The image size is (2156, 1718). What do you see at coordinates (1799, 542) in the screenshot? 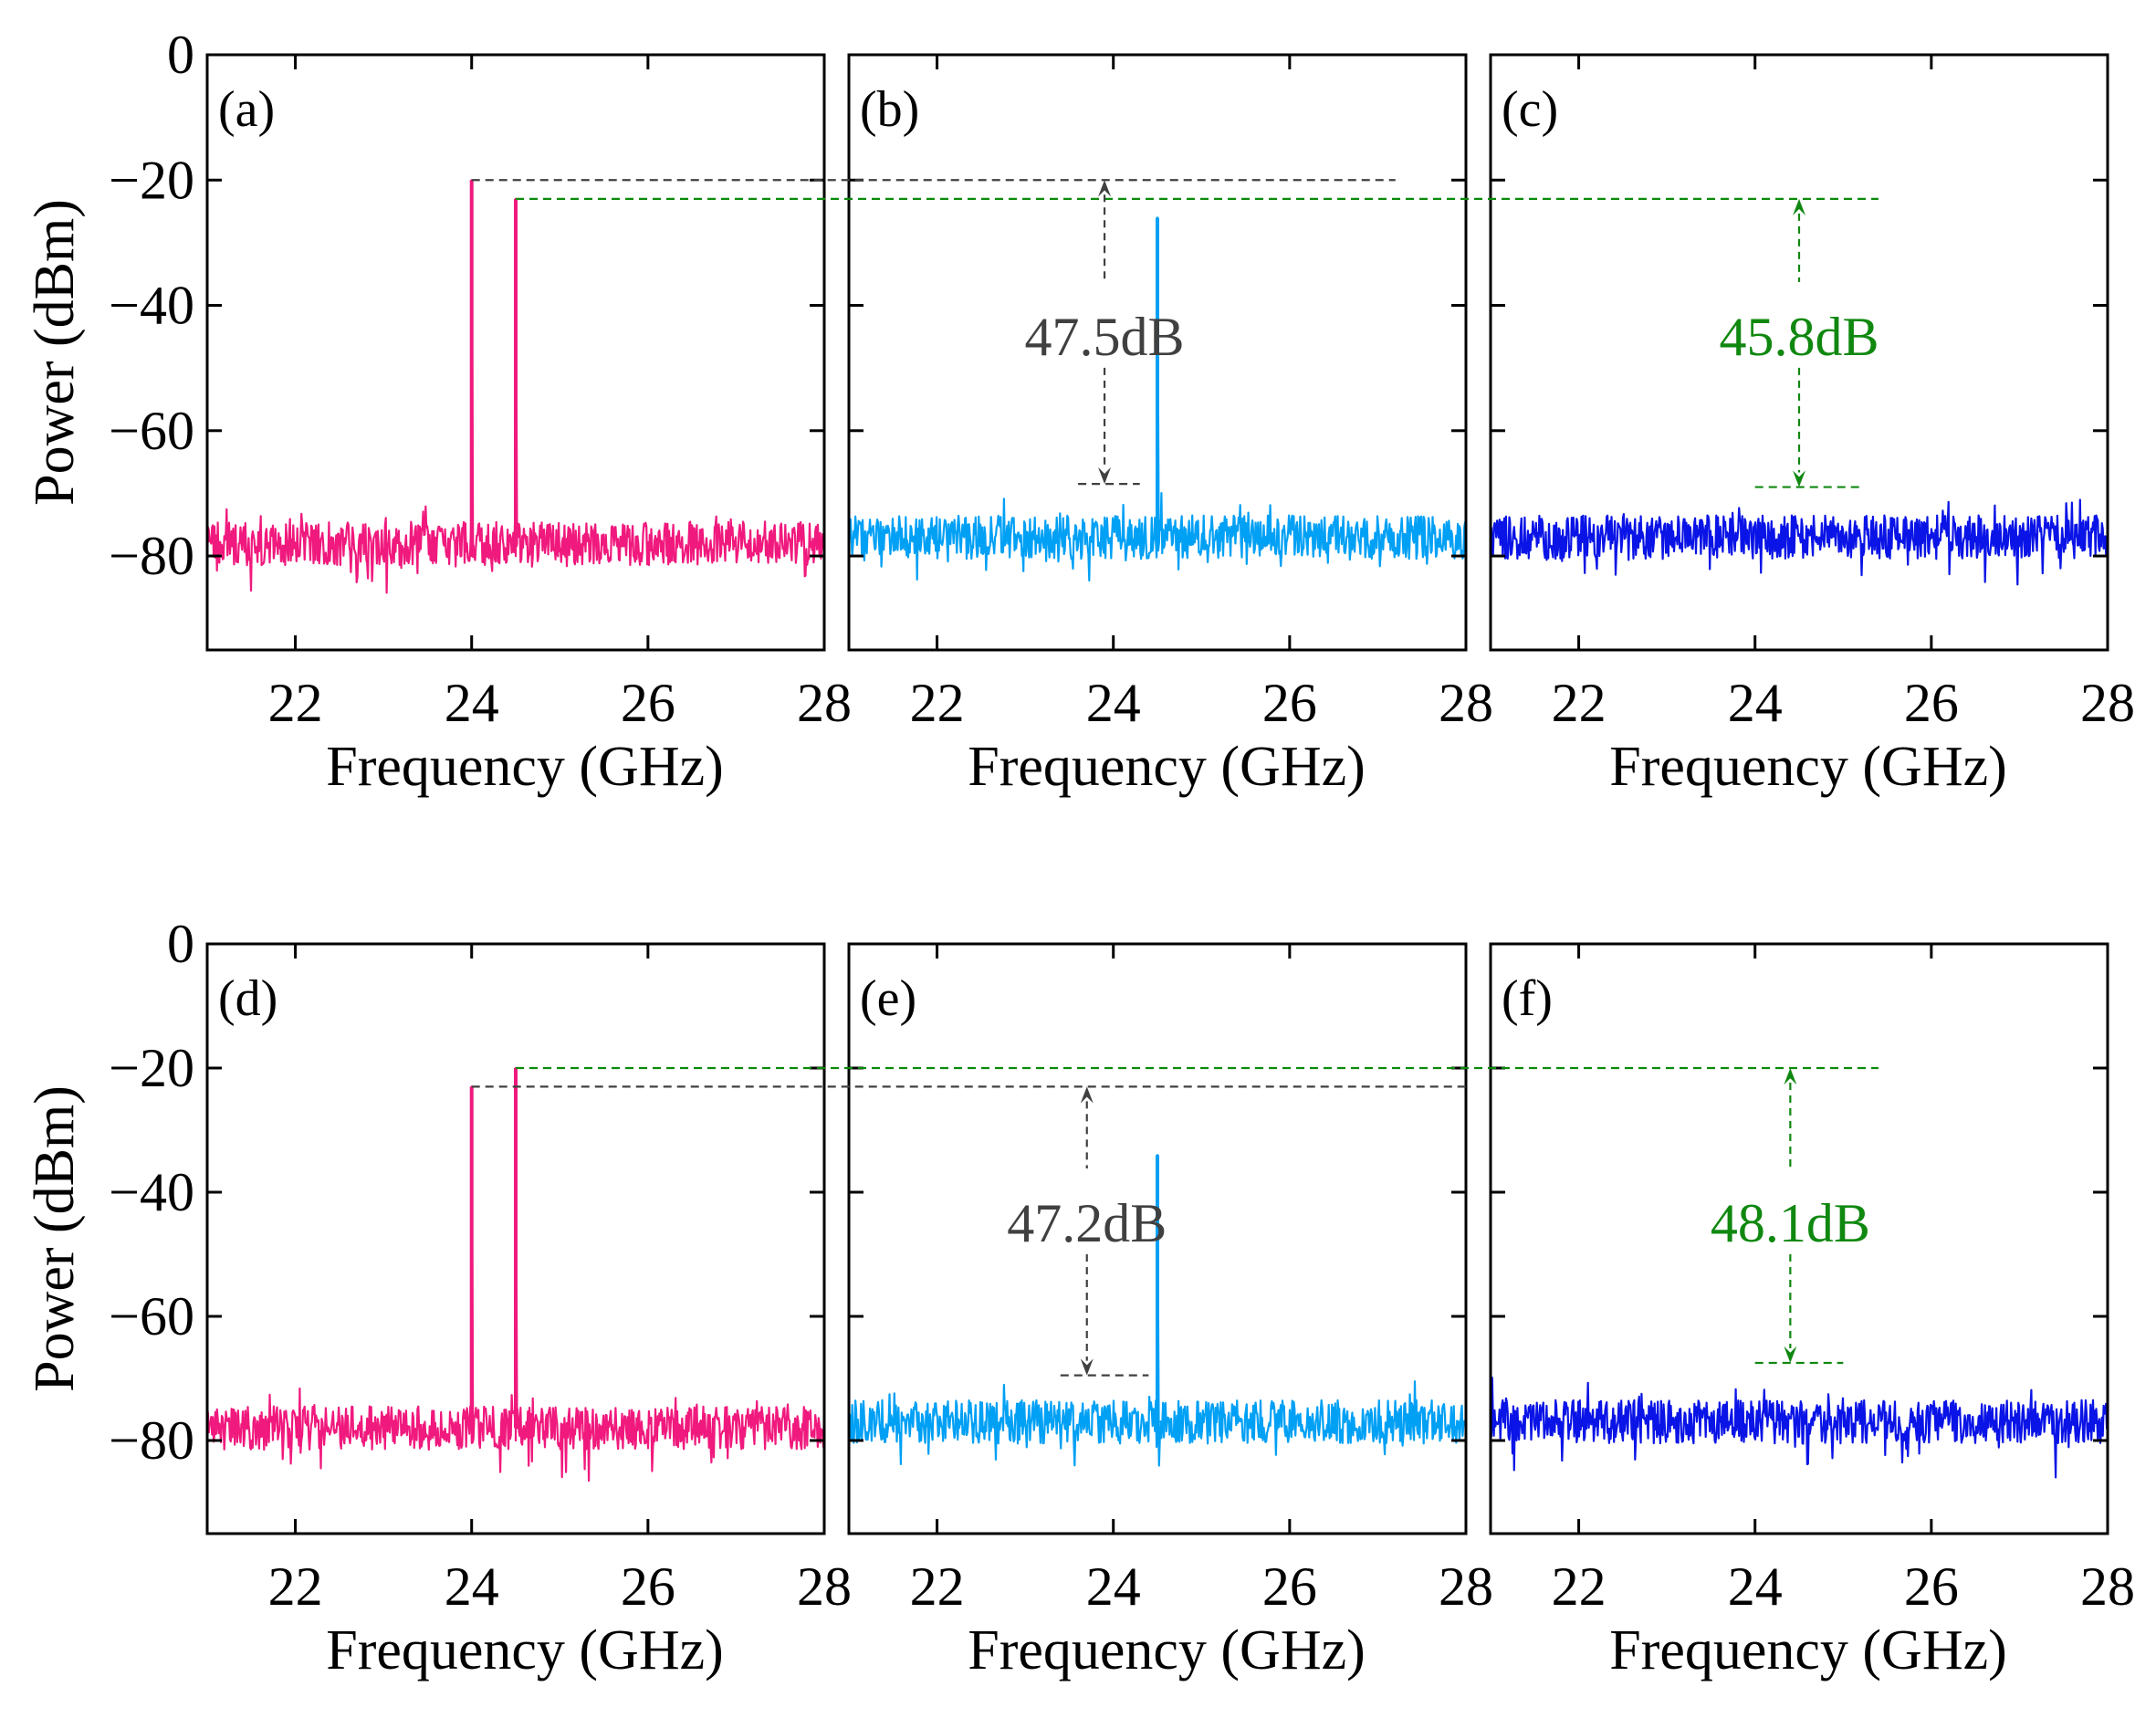
I see `series-trace-c` at bounding box center [1799, 542].